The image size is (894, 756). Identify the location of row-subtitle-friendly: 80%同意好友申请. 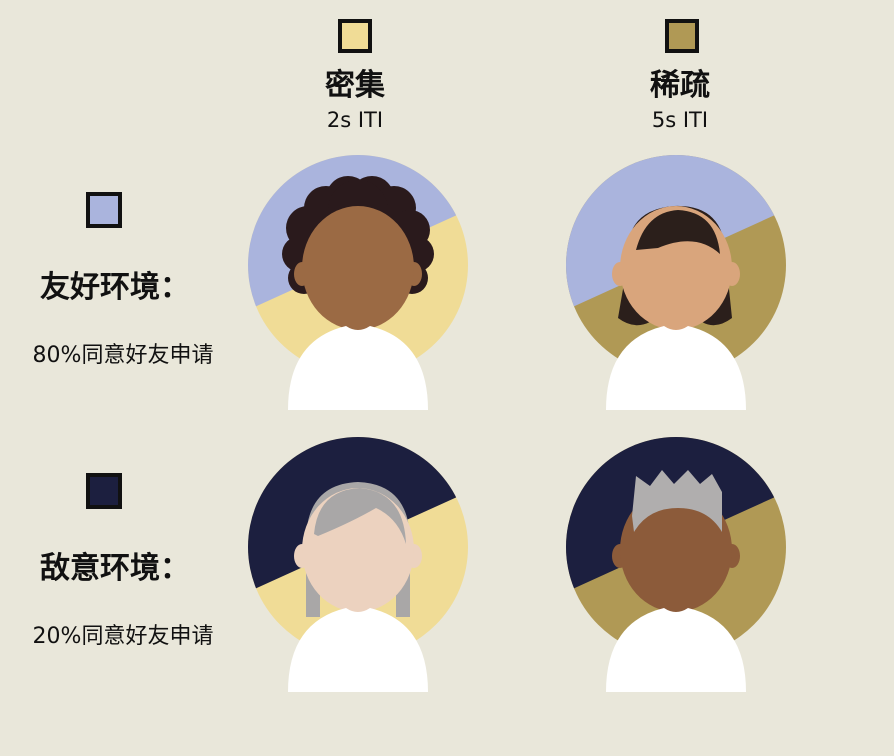
(123, 355).